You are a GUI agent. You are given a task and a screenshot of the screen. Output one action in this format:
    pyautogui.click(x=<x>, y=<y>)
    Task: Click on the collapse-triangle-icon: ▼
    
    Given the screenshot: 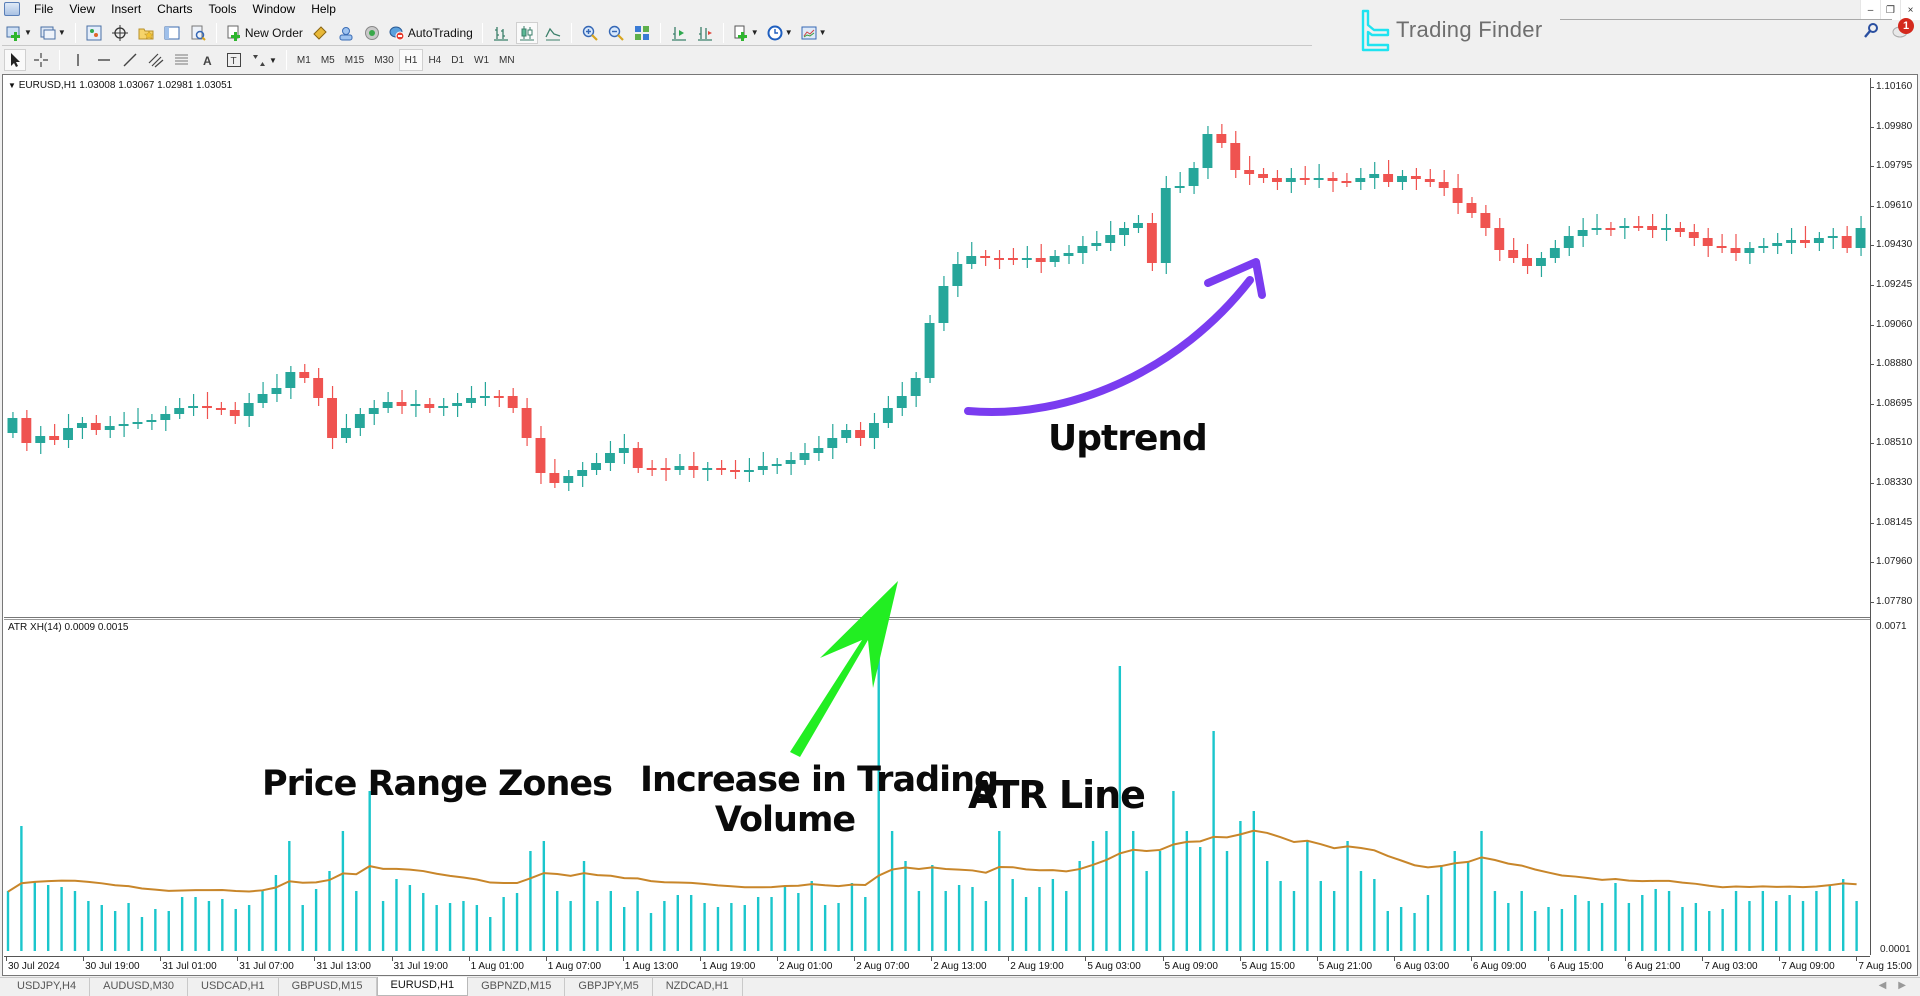 What is the action you would take?
    pyautogui.click(x=12, y=85)
    